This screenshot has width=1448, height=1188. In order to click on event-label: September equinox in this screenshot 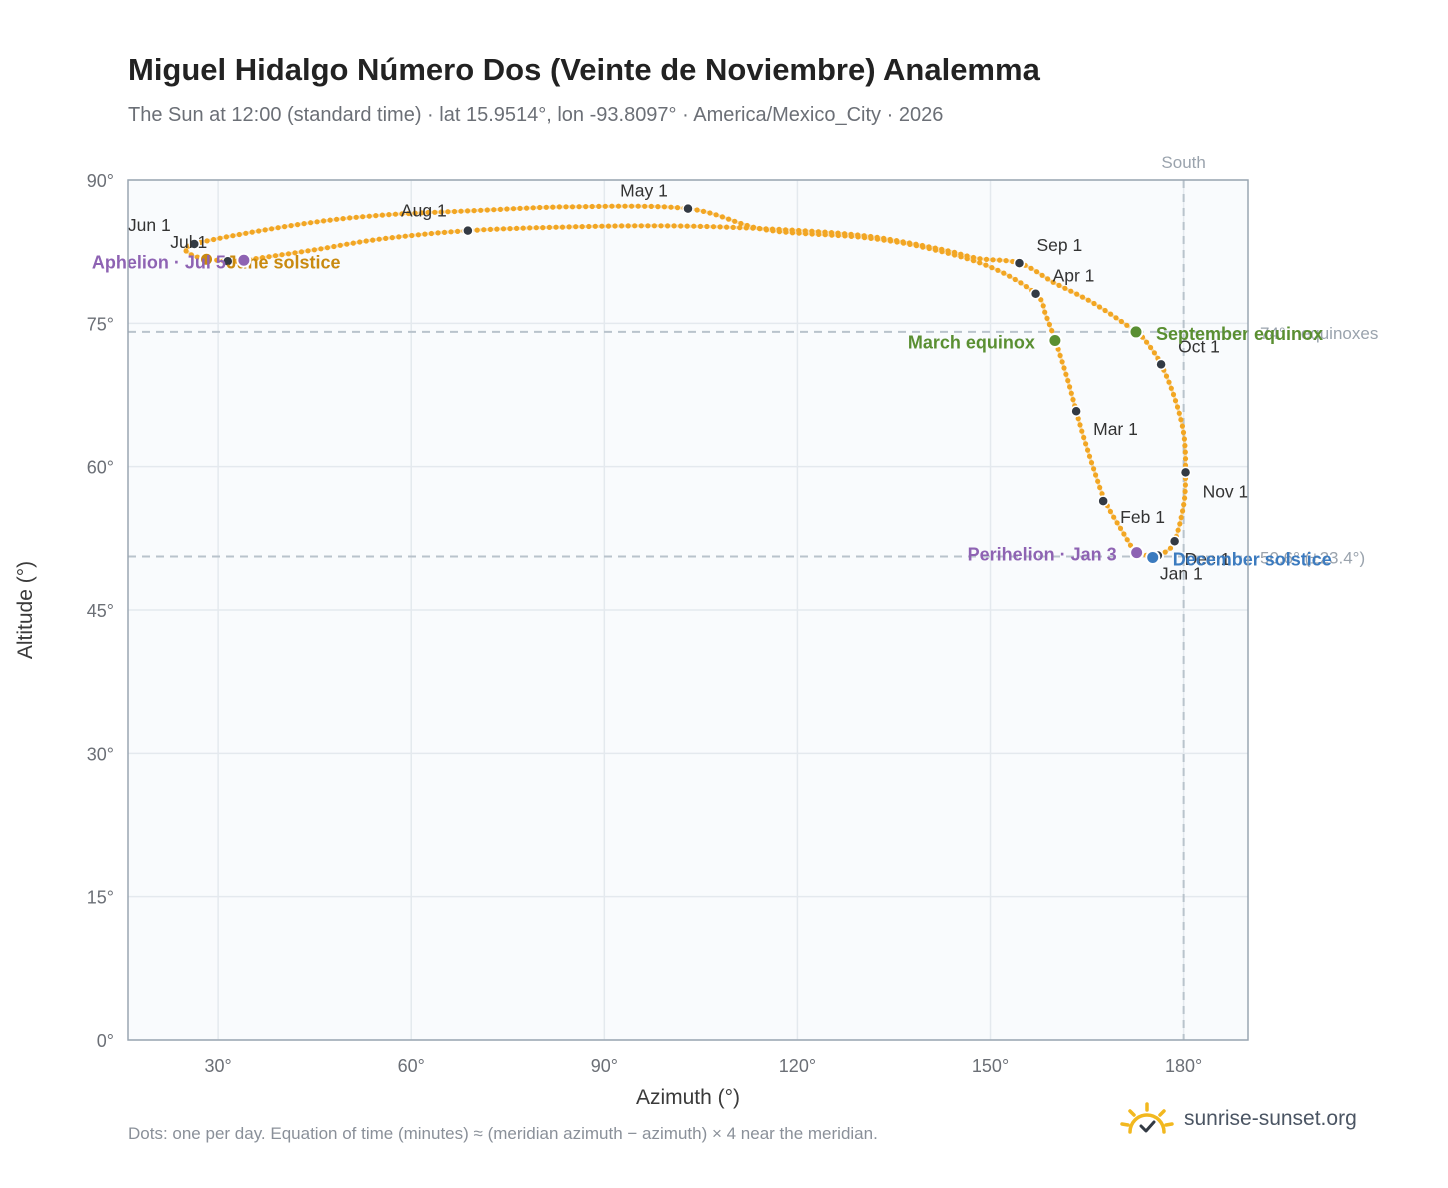, I will do `click(1239, 334)`.